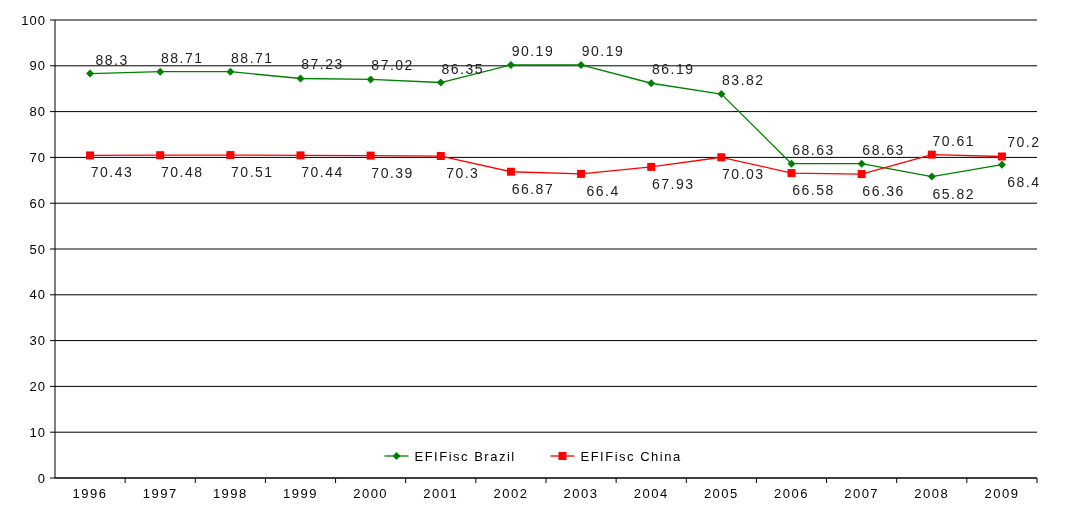 The width and height of the screenshot is (1085, 516). What do you see at coordinates (322, 172) in the screenshot?
I see `data-label: 70.44` at bounding box center [322, 172].